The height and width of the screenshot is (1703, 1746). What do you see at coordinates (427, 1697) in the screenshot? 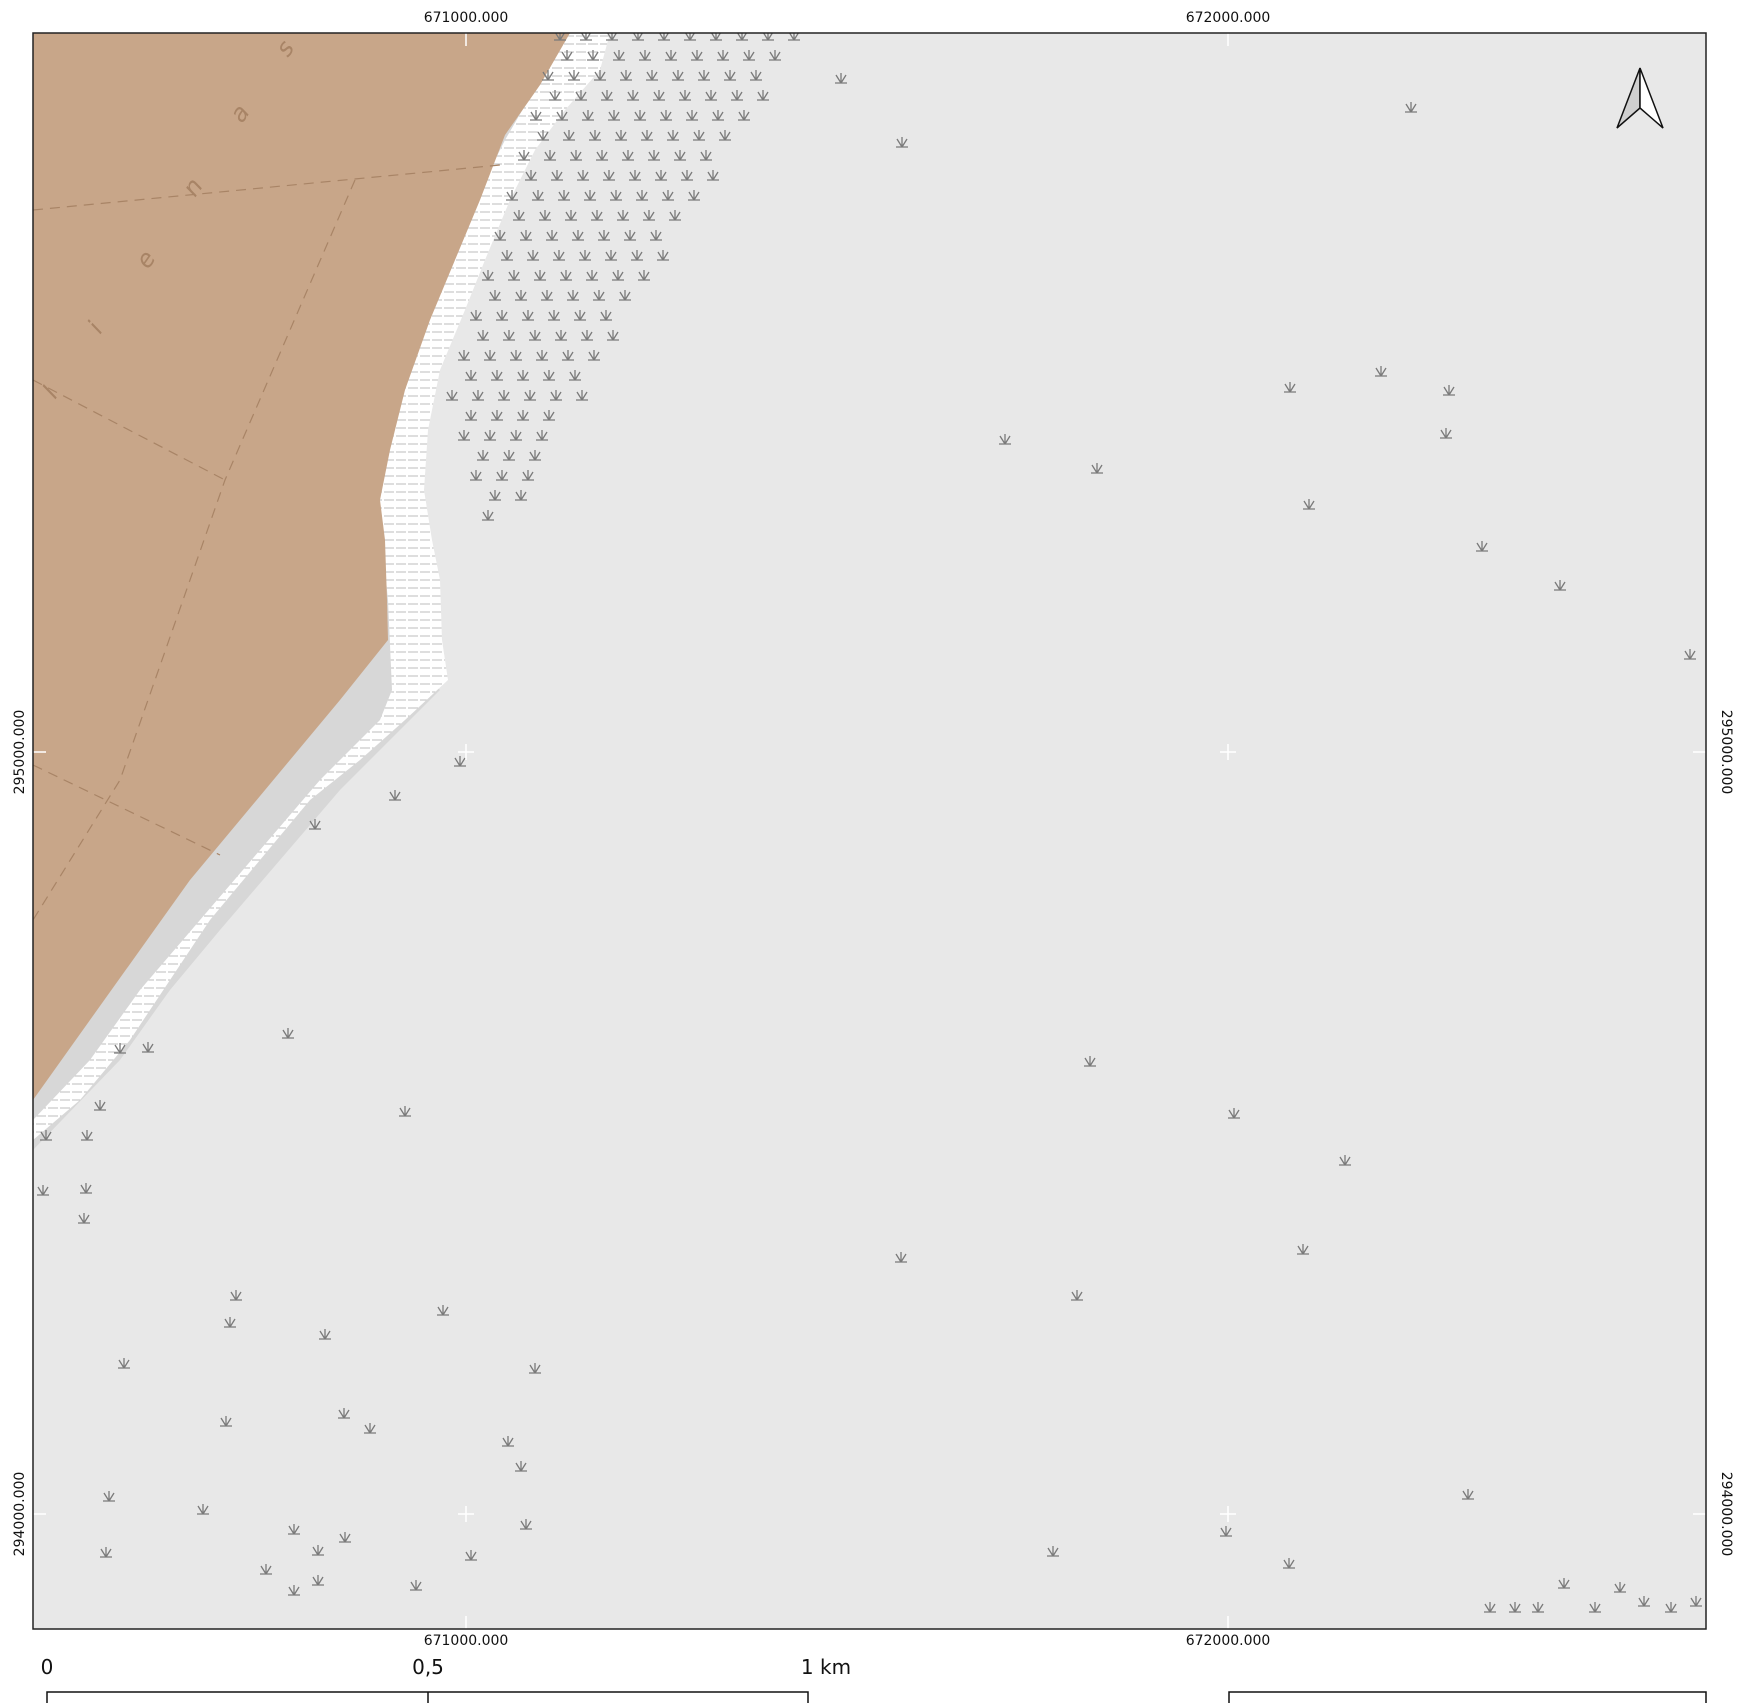
I see `scale-bar` at bounding box center [427, 1697].